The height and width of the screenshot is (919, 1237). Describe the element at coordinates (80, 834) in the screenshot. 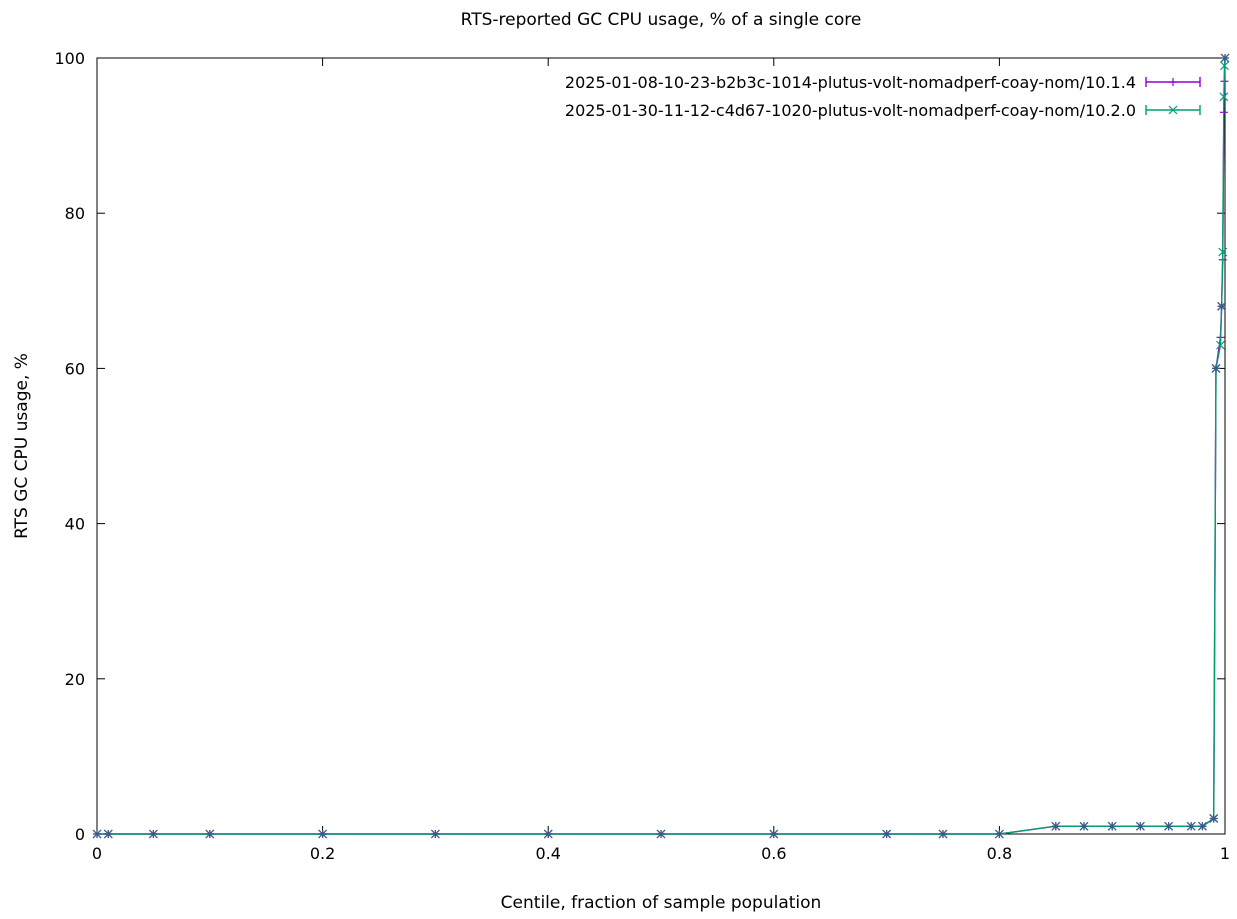

I see `y-tick-label: 0` at that location.